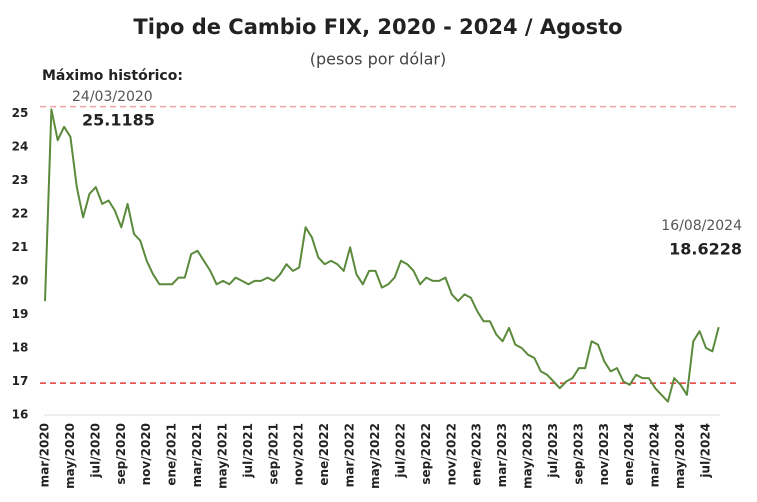  Describe the element at coordinates (378, 59) in the screenshot. I see `chart-subtitle: (pesos por dólar)` at that location.